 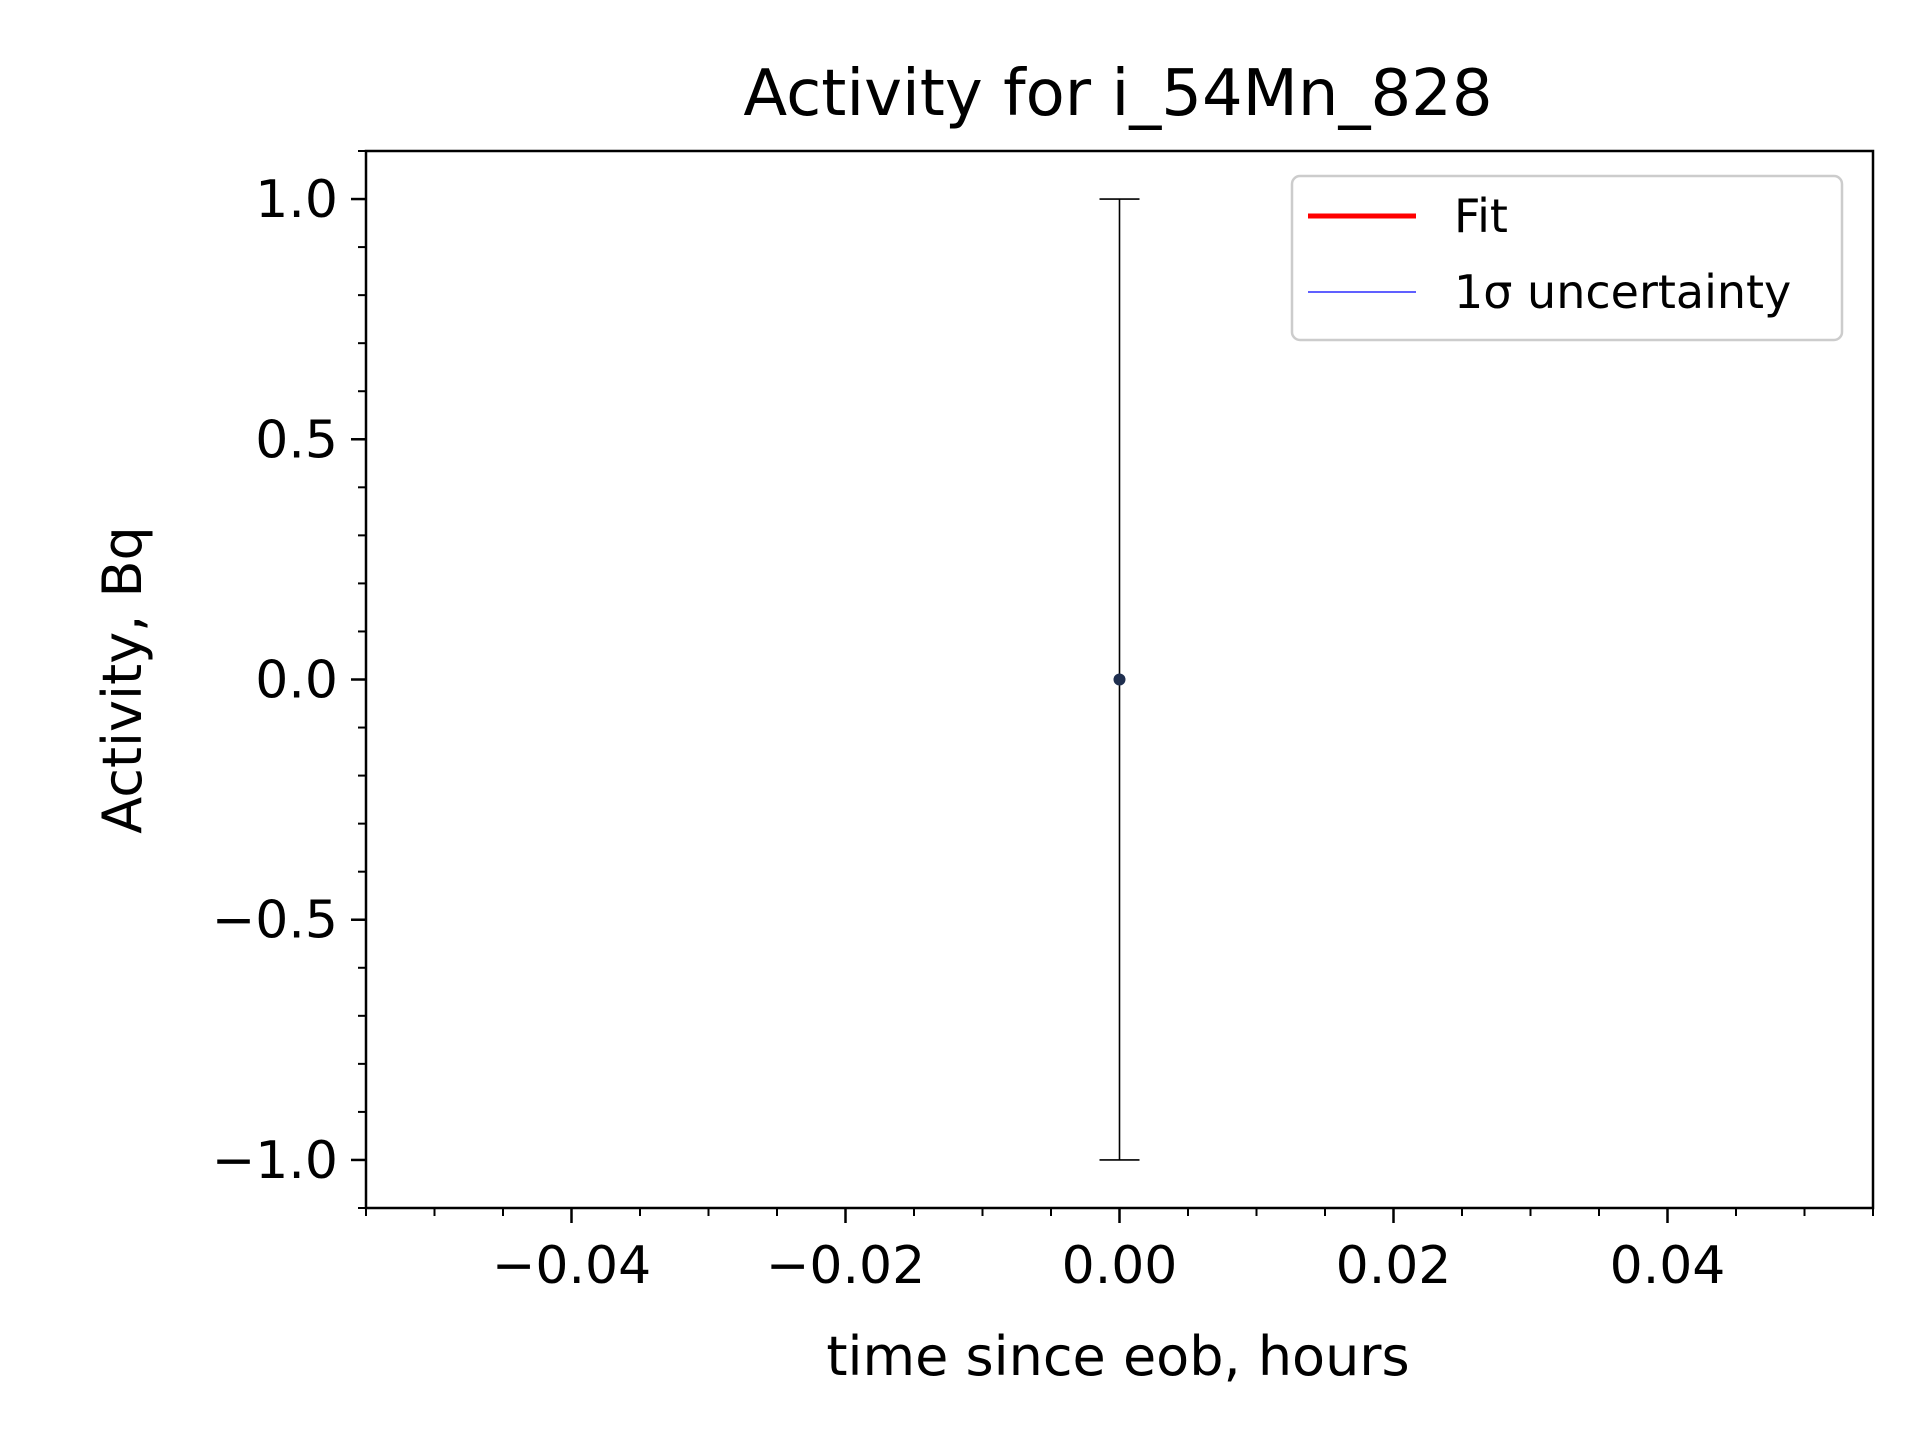 What do you see at coordinates (845, 1266) in the screenshot?
I see `x-tick-label: −0.02` at bounding box center [845, 1266].